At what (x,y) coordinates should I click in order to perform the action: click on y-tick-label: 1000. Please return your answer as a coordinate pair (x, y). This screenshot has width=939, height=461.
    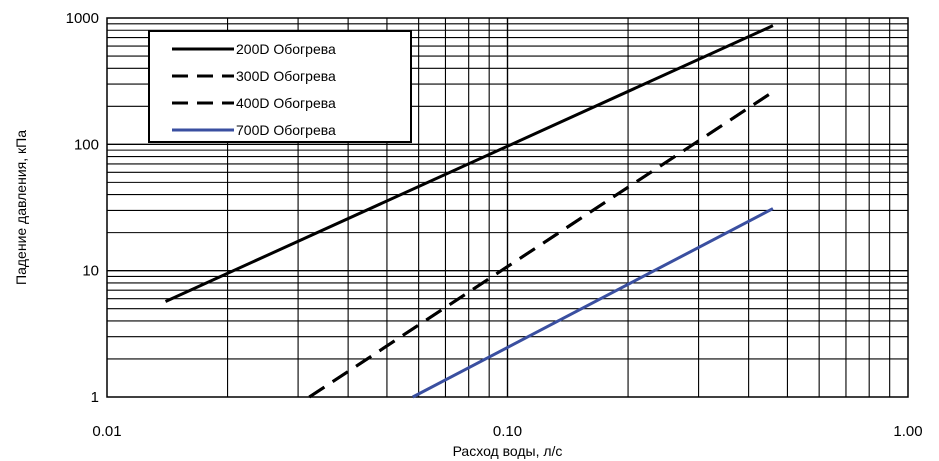
    Looking at the image, I should click on (82, 18).